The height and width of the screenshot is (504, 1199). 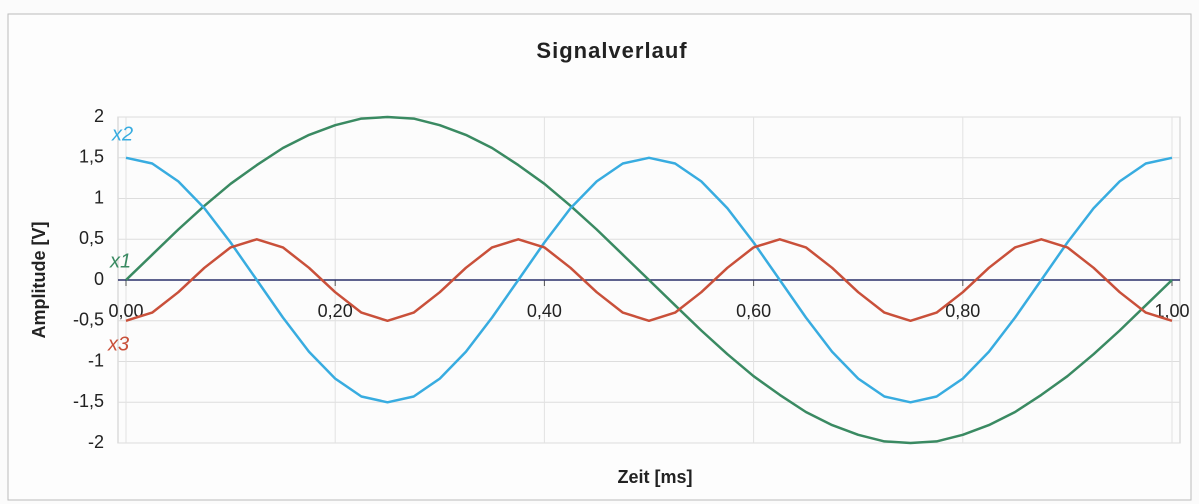 What do you see at coordinates (122, 134) in the screenshot?
I see `annotation: x2` at bounding box center [122, 134].